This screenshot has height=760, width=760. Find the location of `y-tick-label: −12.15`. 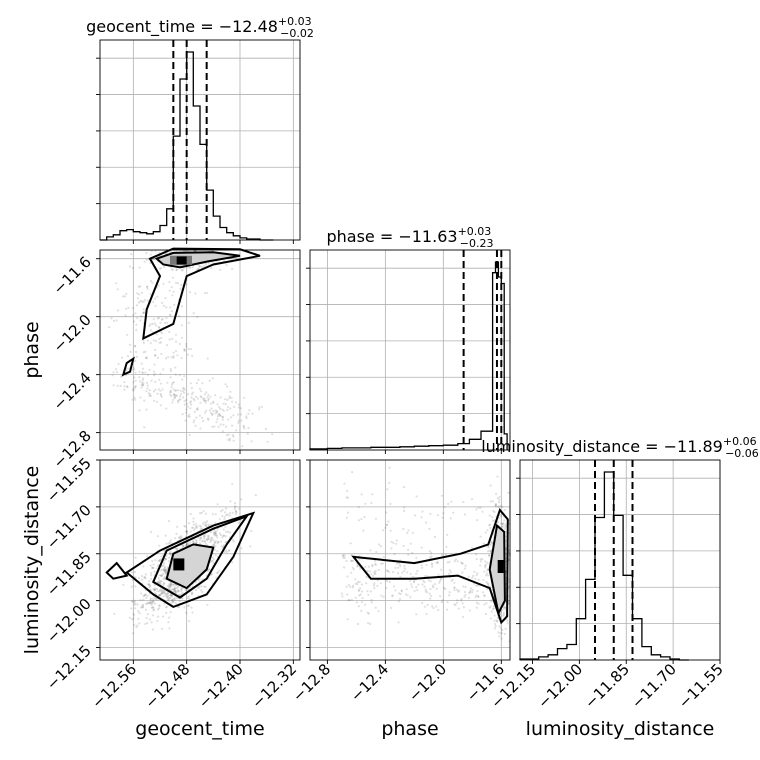

y-tick-label: −12.15 is located at coordinates (69, 668).